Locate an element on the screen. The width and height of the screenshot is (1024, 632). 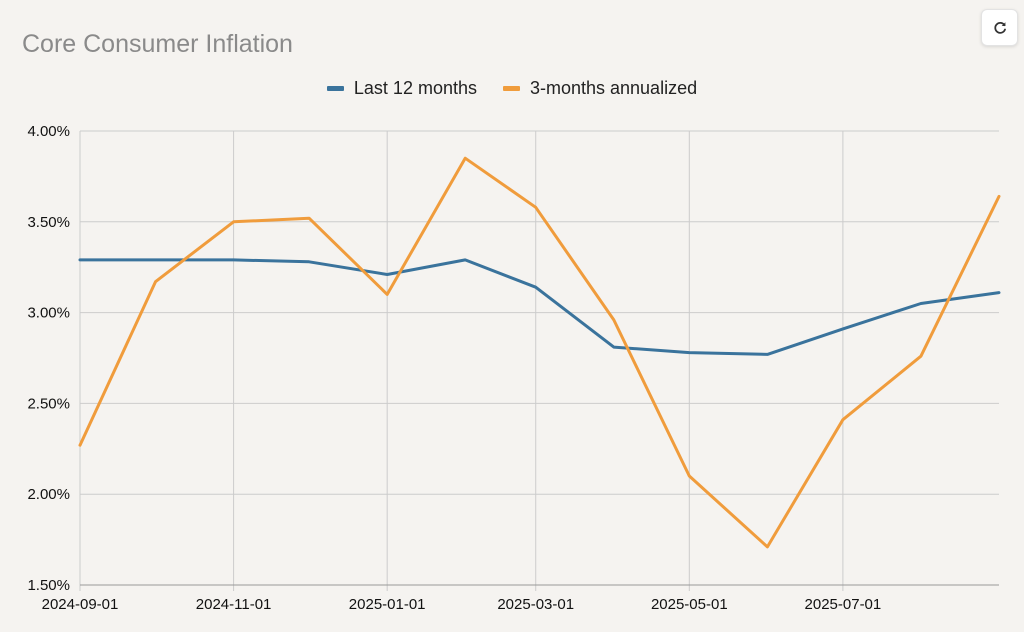
legend-label-3-months-annualized: 3-months annualized is located at coordinates (613, 88).